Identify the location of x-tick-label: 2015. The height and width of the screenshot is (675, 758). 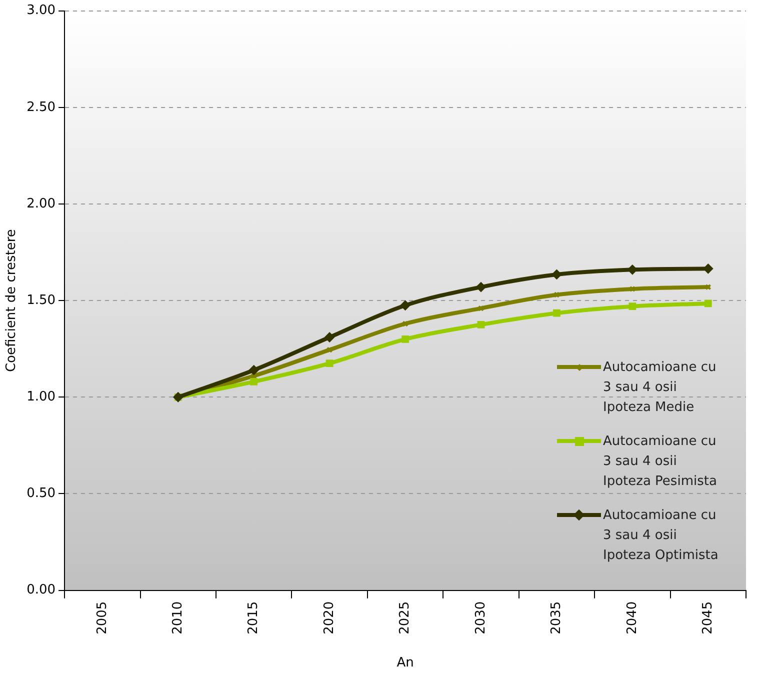
(254, 617).